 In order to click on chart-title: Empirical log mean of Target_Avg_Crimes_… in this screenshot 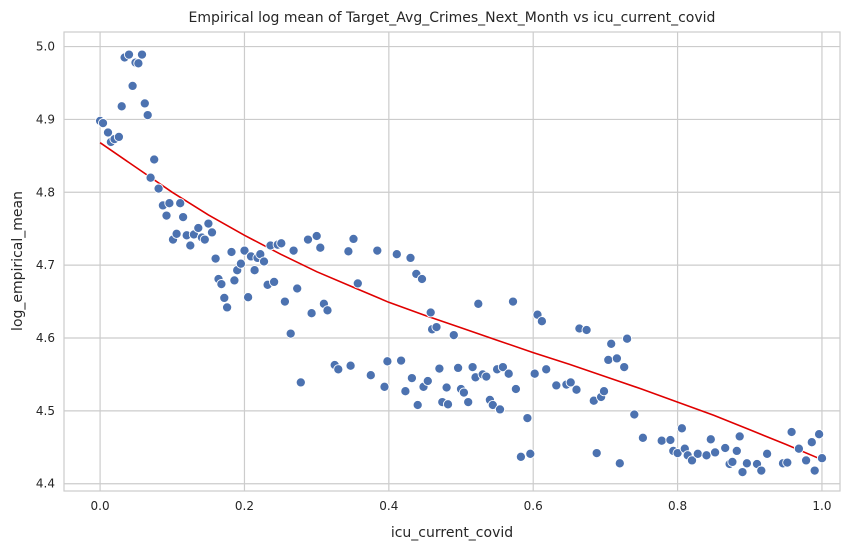, I will do `click(452, 18)`.